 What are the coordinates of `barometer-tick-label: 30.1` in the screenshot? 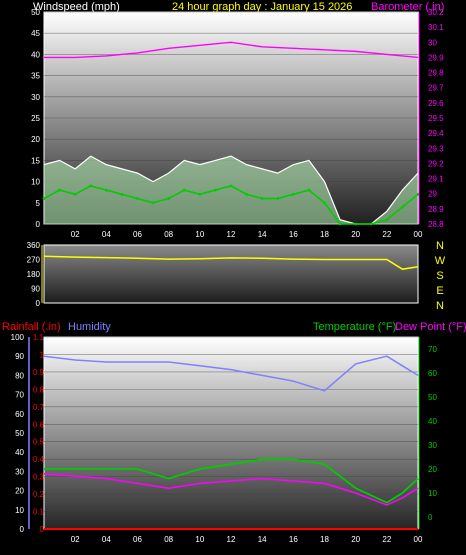 It's located at (436, 27).